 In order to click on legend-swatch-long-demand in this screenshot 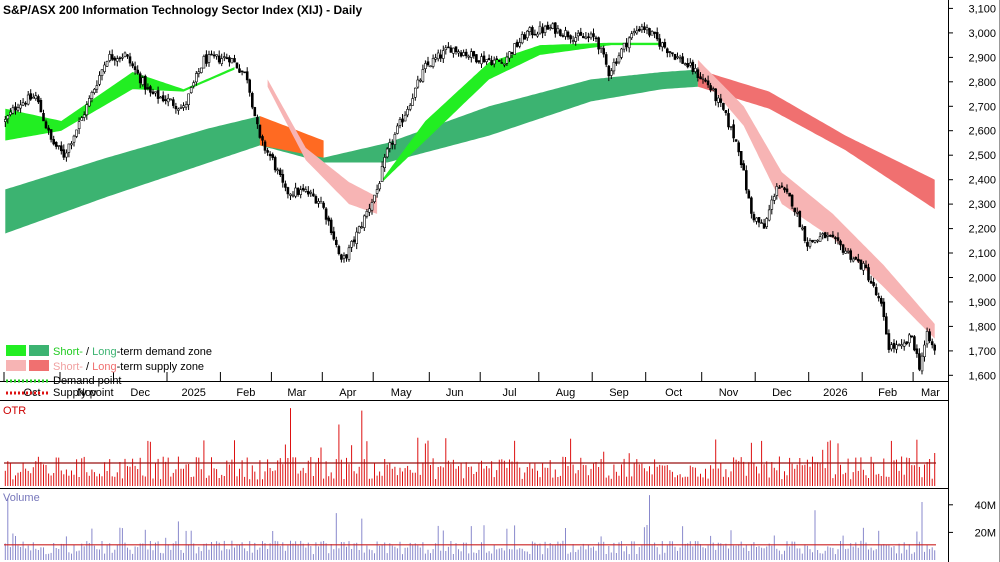, I will do `click(39, 350)`.